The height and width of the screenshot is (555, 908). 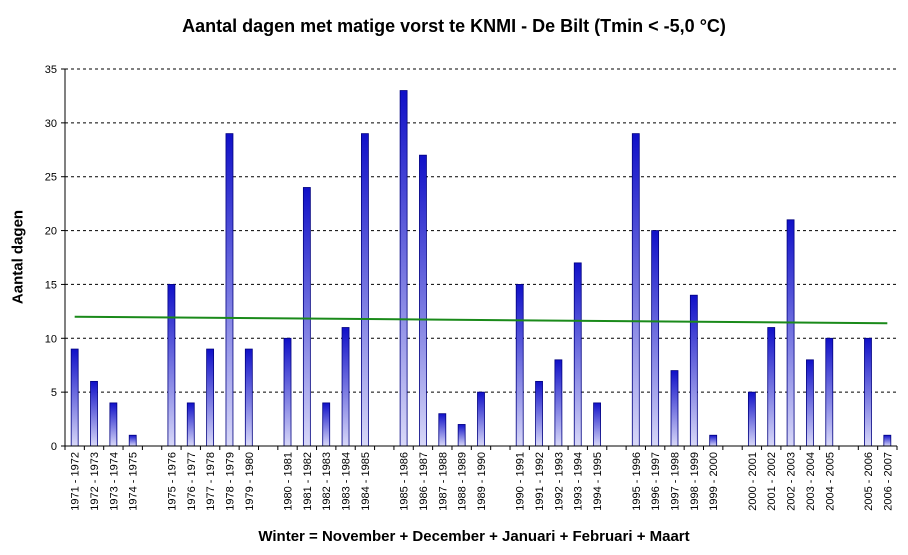 What do you see at coordinates (695, 481) in the screenshot?
I see `x-tick-label: 1998 - 1999` at bounding box center [695, 481].